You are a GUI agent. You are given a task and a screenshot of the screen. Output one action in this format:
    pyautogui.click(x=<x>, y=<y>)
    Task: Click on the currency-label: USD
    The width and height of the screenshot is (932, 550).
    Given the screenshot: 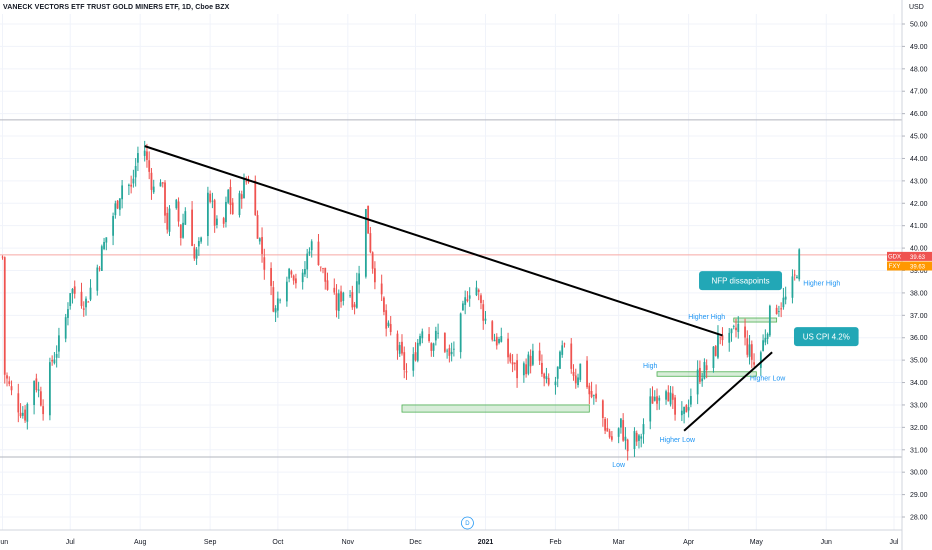 What is the action you would take?
    pyautogui.click(x=916, y=7)
    